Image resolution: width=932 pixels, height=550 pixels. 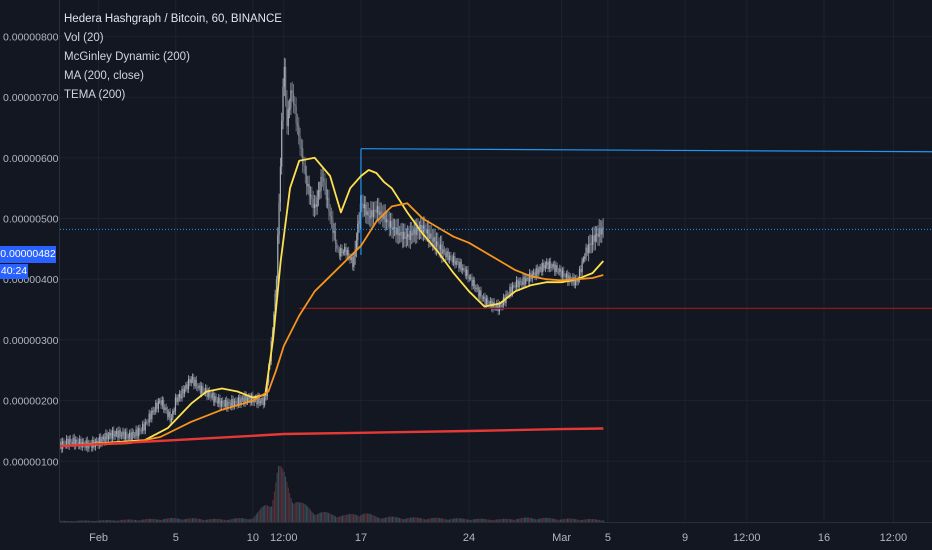 I want to click on legend-item-mcginley: McGinley Dynamic (200), so click(x=127, y=57).